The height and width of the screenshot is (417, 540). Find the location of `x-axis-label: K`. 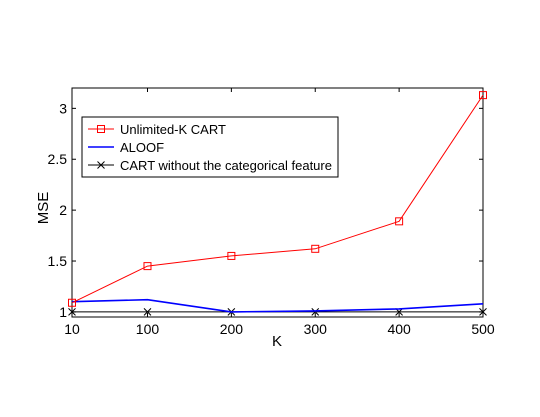

x-axis-label: K is located at coordinates (277, 341).